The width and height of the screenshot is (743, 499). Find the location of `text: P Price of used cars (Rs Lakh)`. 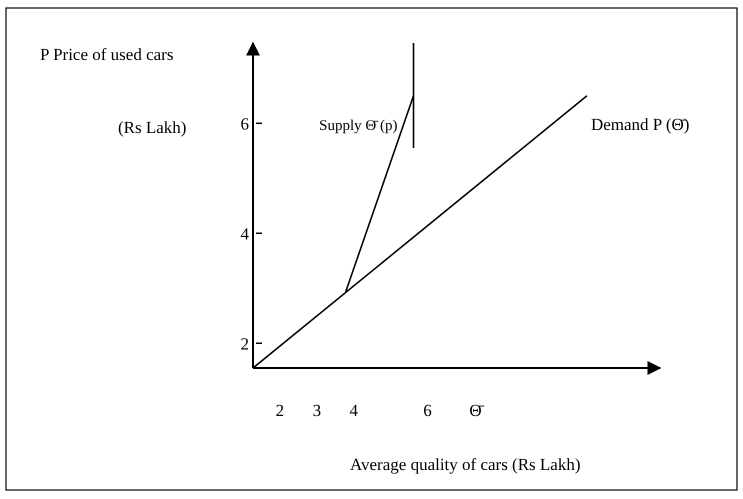

text: P Price of used cars (Rs Lakh) is located at coordinates (113, 91).